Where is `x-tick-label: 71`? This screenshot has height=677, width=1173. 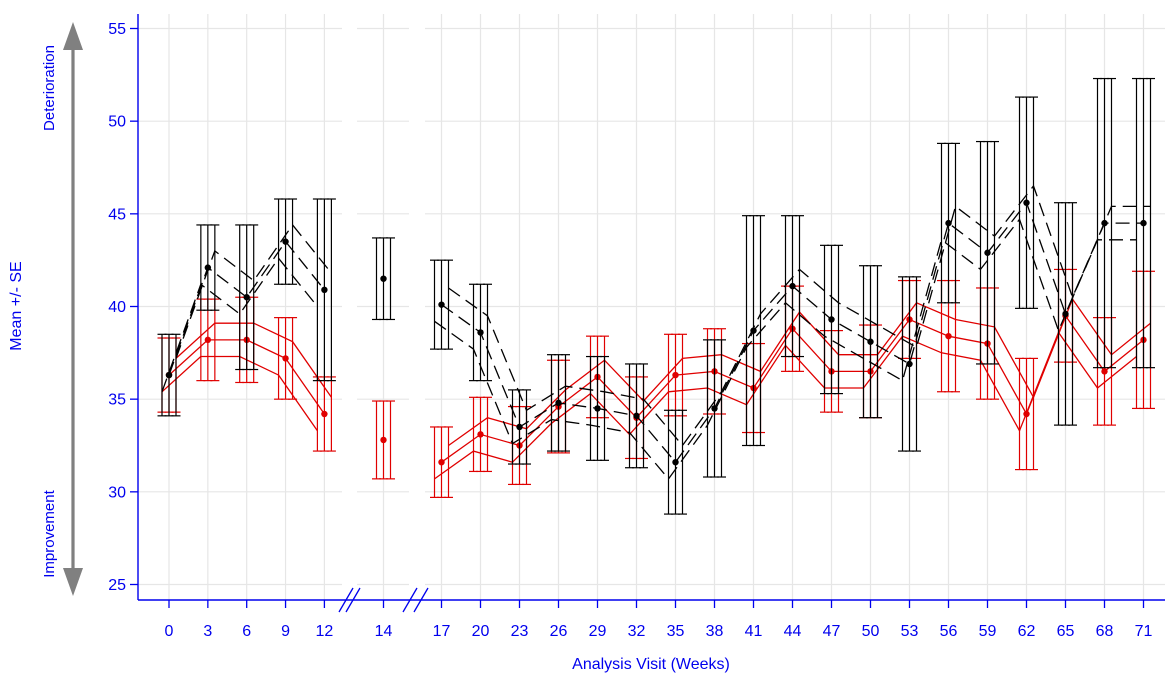
x-tick-label: 71 is located at coordinates (1144, 631).